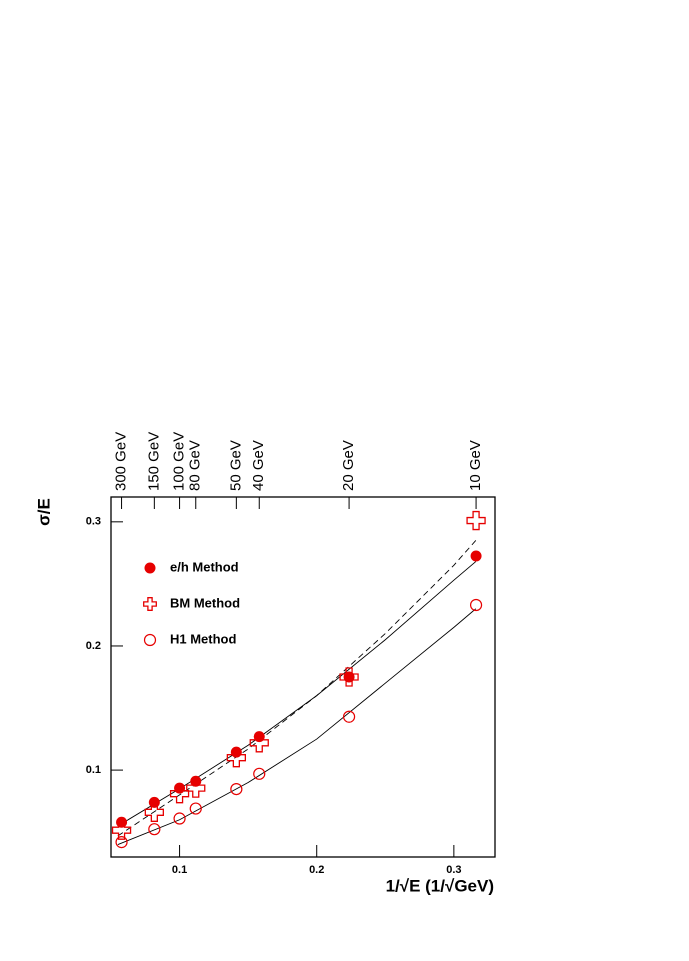 This screenshot has height=961, width=689. What do you see at coordinates (235, 465) in the screenshot?
I see `top-tick-label: 50 GeV` at bounding box center [235, 465].